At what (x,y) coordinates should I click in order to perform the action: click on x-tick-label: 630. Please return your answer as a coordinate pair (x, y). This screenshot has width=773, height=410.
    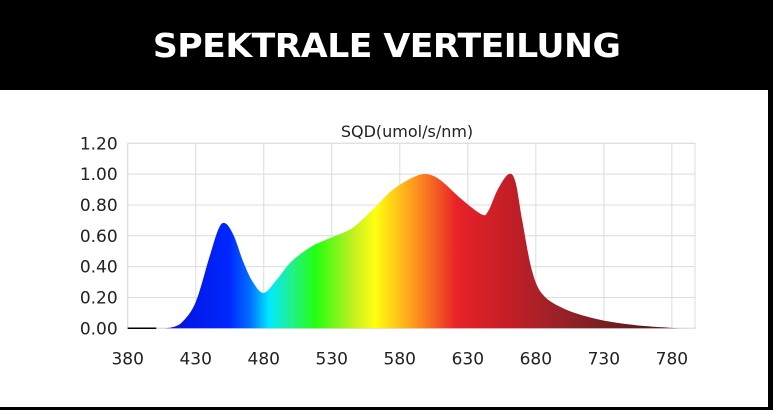
    Looking at the image, I should click on (468, 359).